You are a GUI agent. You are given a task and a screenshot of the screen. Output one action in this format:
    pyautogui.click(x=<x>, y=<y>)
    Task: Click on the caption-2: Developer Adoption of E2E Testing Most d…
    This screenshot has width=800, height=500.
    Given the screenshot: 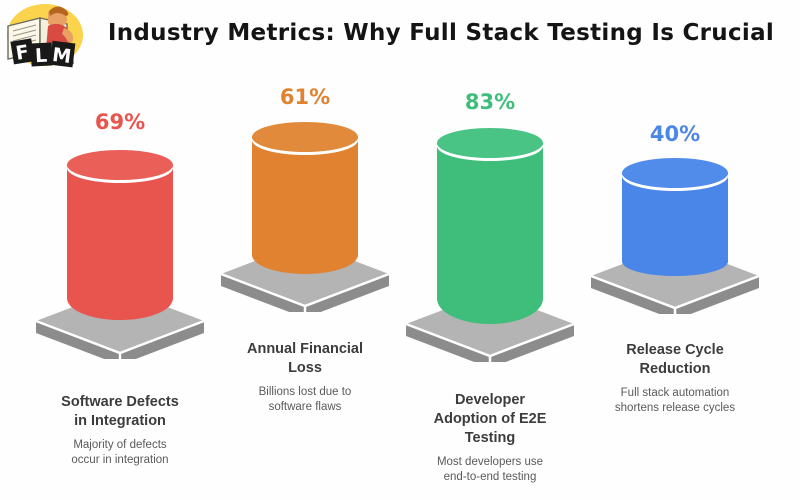 What is the action you would take?
    pyautogui.click(x=490, y=438)
    